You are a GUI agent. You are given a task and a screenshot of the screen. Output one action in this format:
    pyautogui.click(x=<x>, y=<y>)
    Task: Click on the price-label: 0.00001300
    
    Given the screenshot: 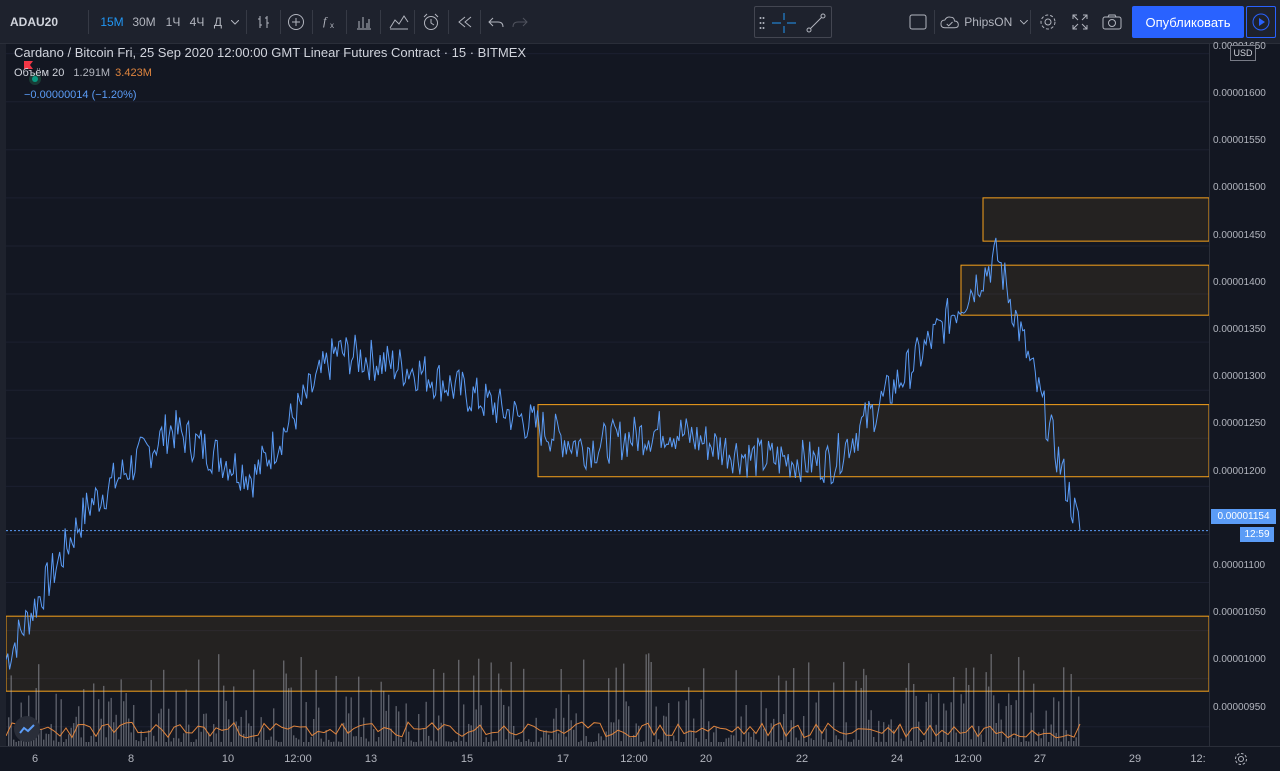 What is the action you would take?
    pyautogui.click(x=1239, y=376)
    